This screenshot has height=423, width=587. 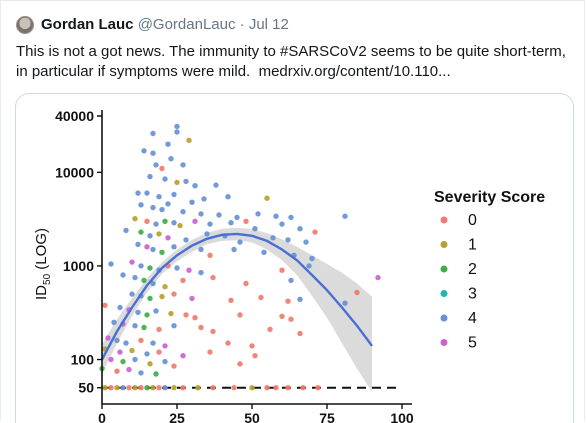 I want to click on x-tick-label: 100, so click(x=402, y=416).